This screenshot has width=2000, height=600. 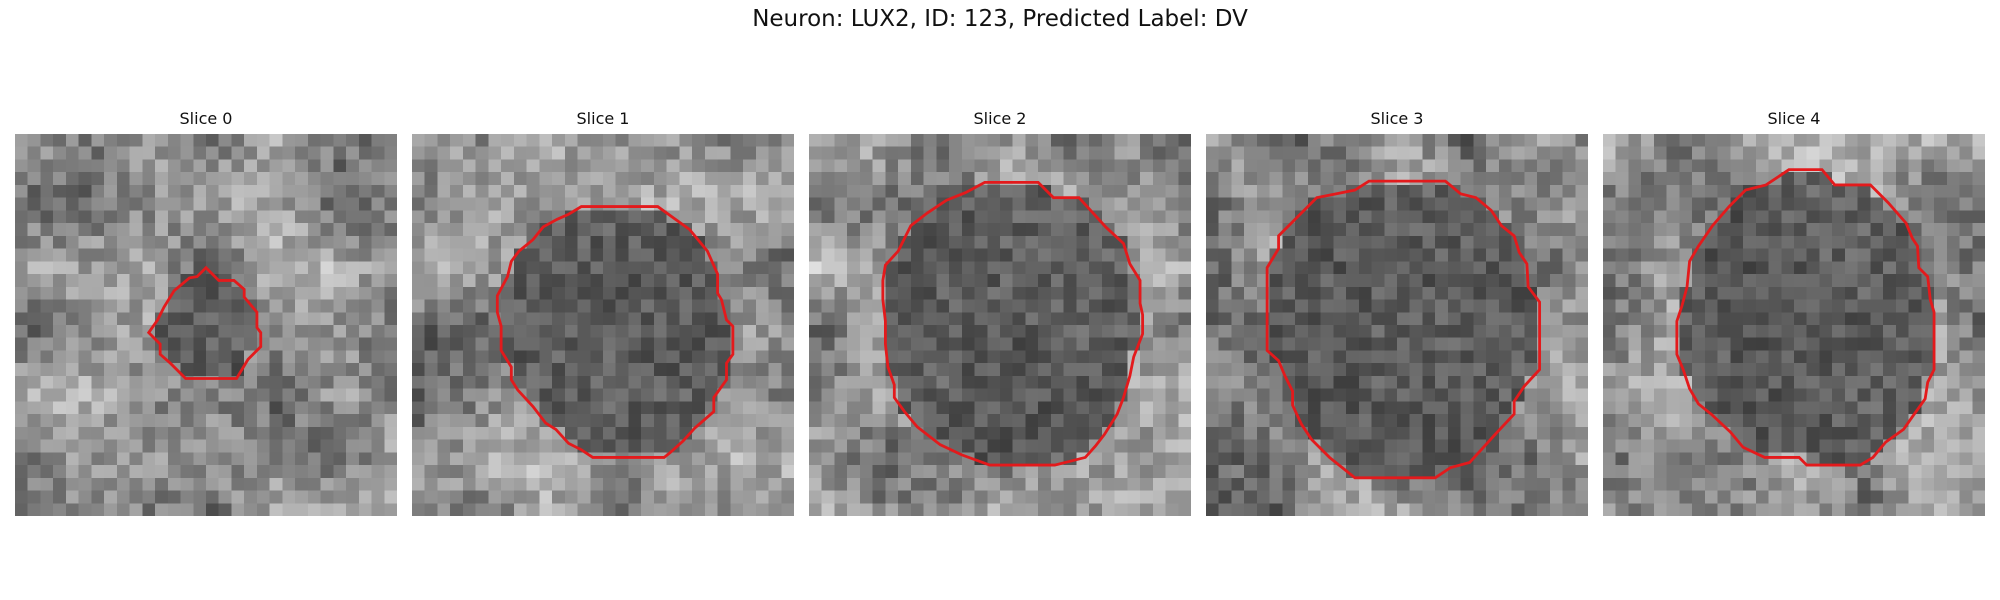 What do you see at coordinates (206, 118) in the screenshot?
I see `slice-title: Slice 0` at bounding box center [206, 118].